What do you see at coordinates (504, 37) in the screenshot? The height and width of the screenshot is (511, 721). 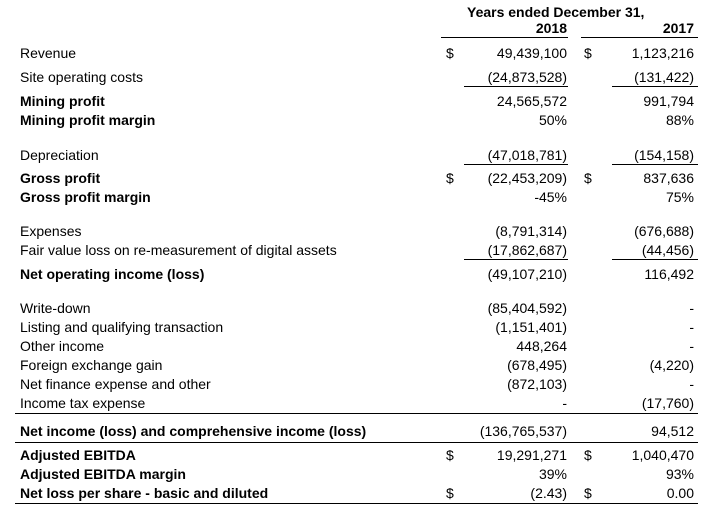 I see `header-rule-2018` at bounding box center [504, 37].